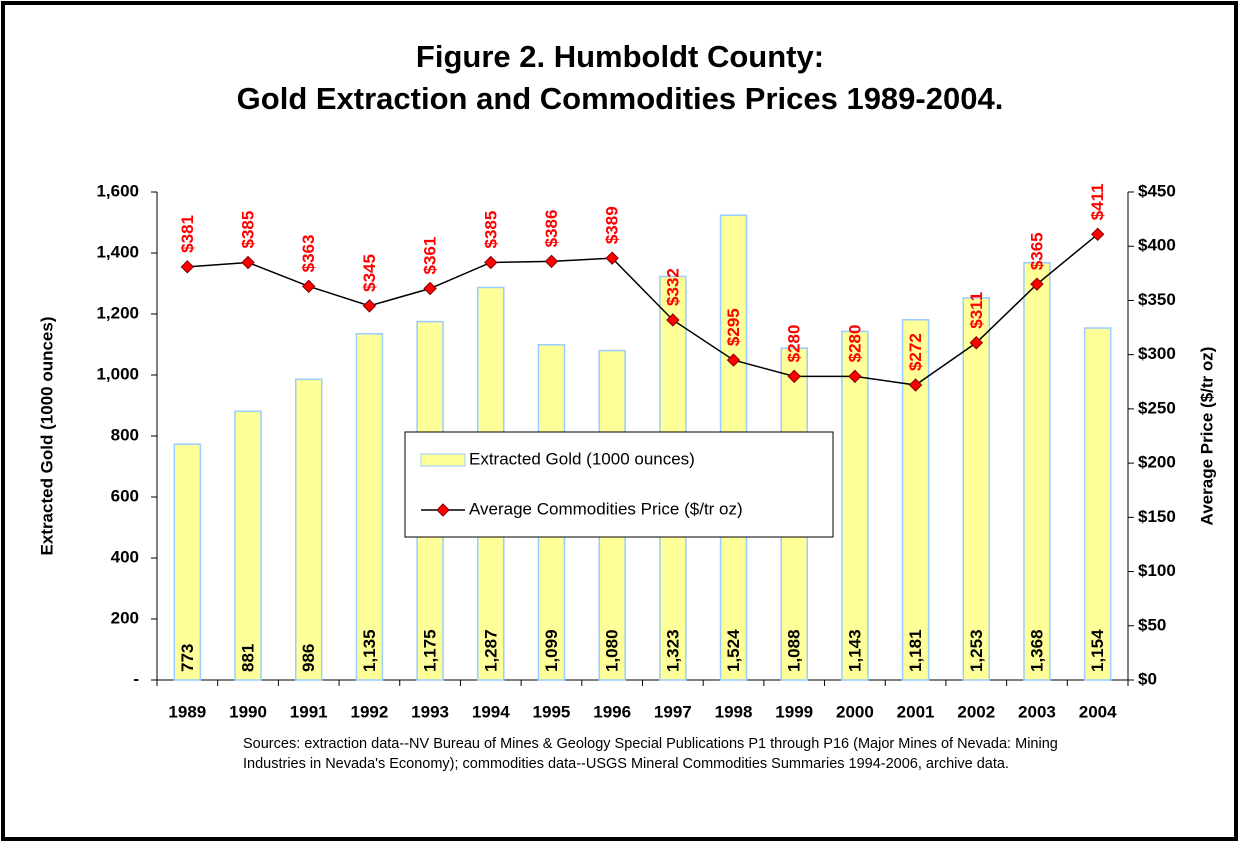  What do you see at coordinates (430, 256) in the screenshot?
I see `price-value-label: $361` at bounding box center [430, 256].